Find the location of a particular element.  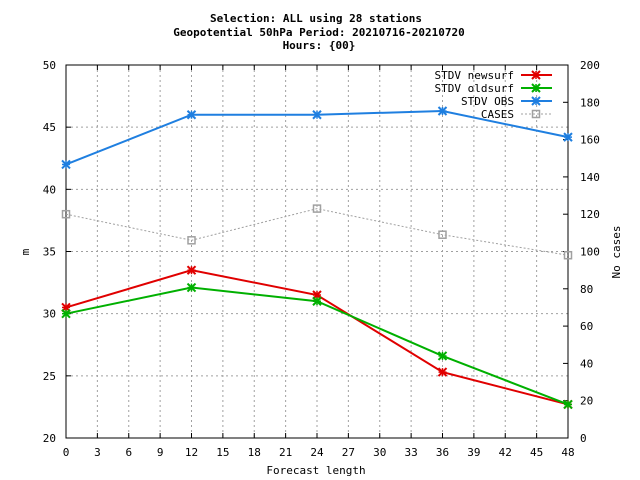

x-tick-label: 9 is located at coordinates (160, 452).